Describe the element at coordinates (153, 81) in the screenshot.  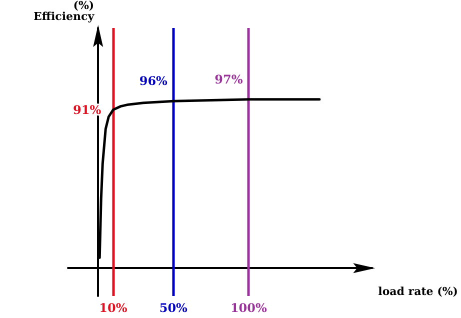
I see `data-label: 96%` at that location.